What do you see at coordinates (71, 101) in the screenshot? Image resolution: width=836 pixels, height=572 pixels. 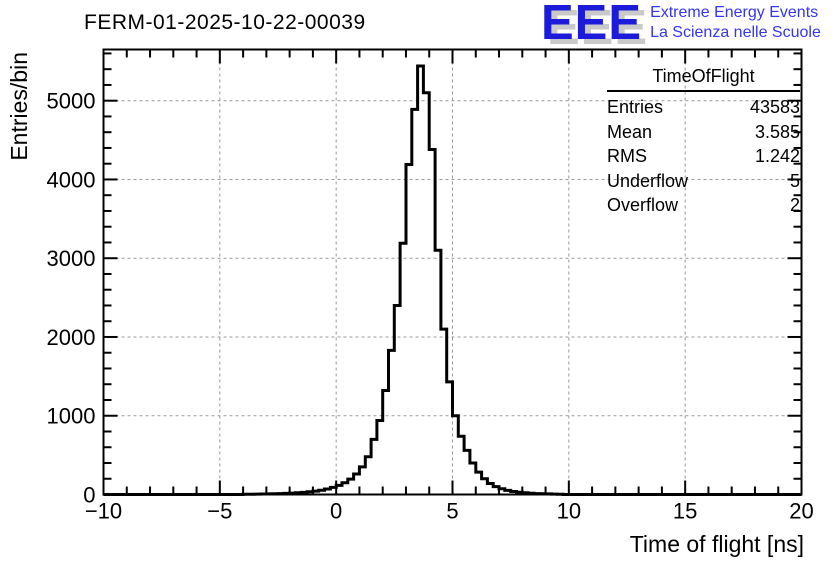 I see `y-tick-label: 5000` at bounding box center [71, 101].